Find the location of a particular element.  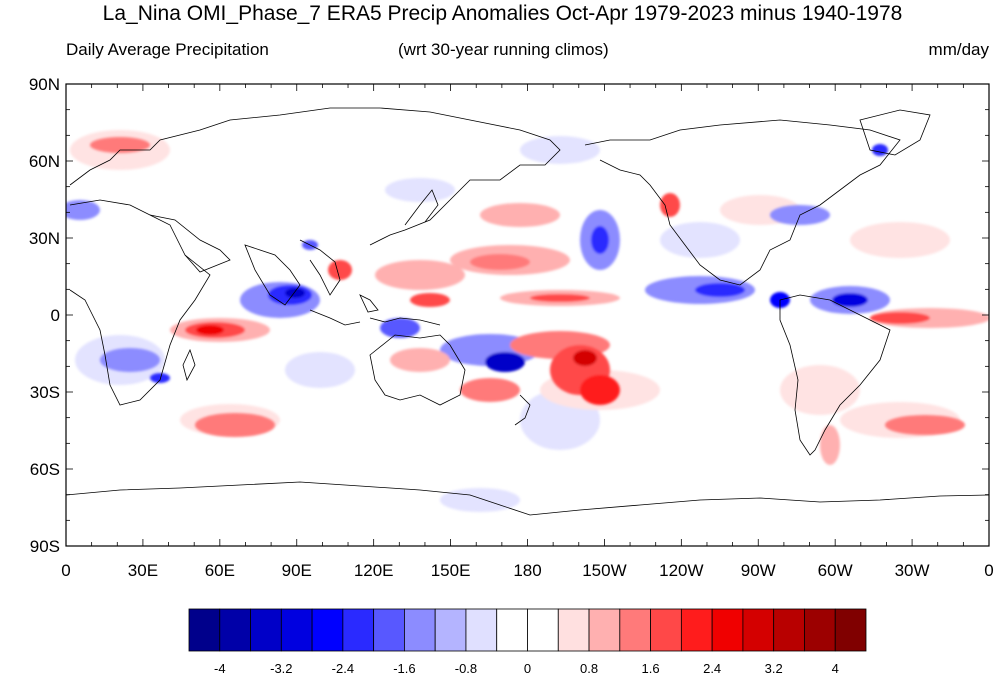

colorbar-label: -3.2 is located at coordinates (281, 668).